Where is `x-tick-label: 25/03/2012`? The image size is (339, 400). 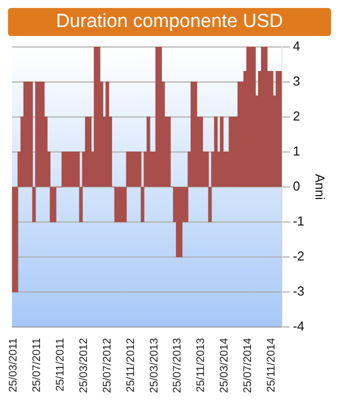 x-tick-label: 25/03/2012 is located at coordinates (84, 366).